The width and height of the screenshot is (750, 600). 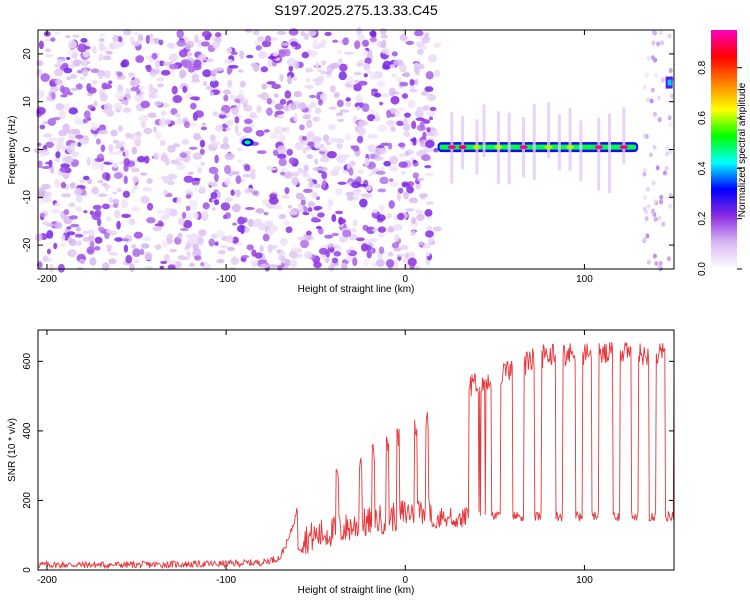 I want to click on snr-y-tick-label: 600, so click(x=27, y=361).